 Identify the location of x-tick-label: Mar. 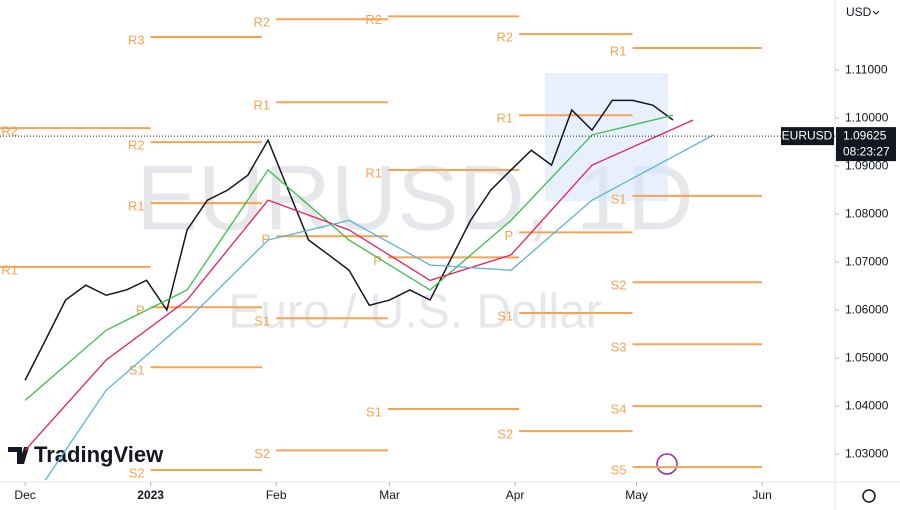
(389, 495).